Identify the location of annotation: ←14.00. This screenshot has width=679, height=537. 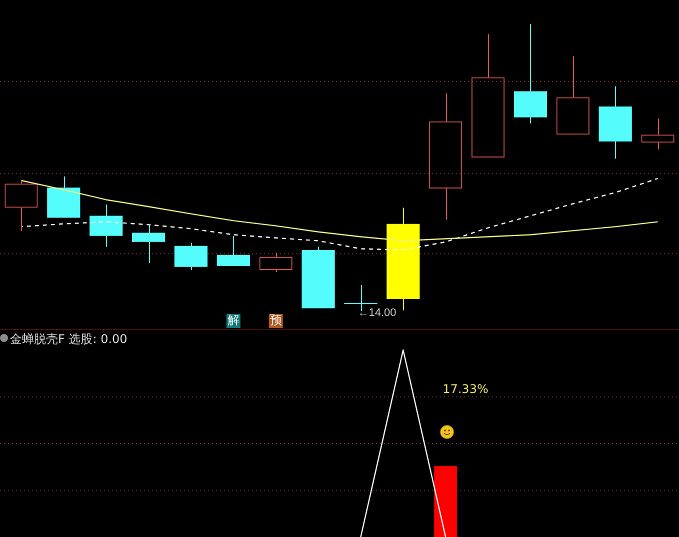
(377, 313).